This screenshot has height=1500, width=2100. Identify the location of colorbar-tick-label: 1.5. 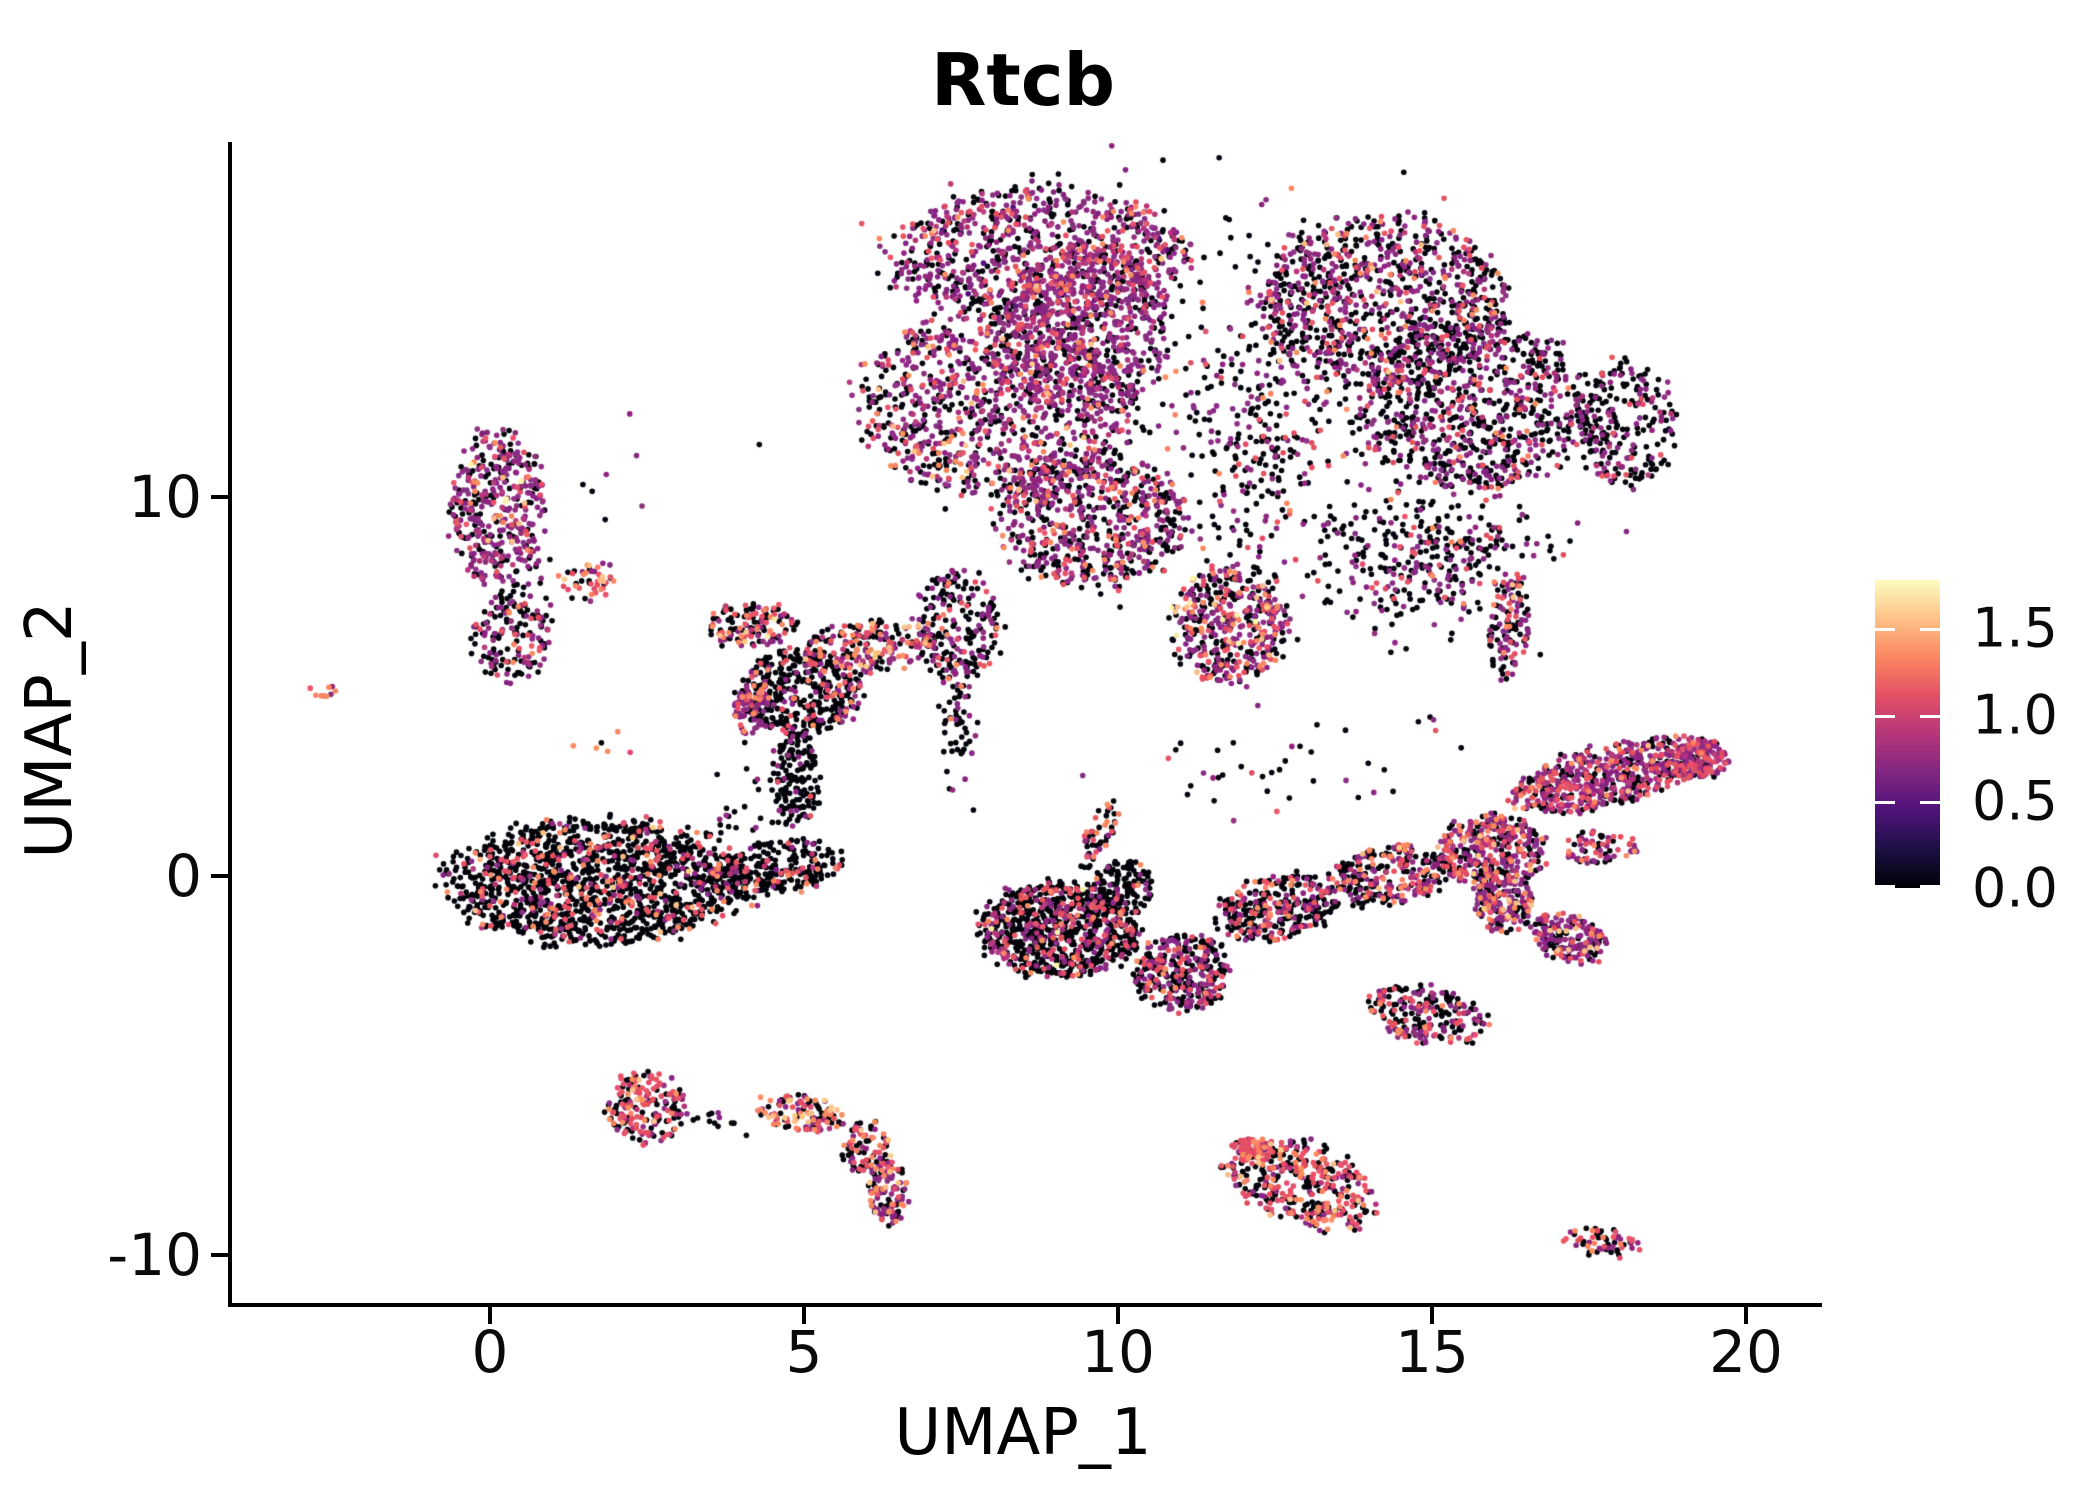
(2015, 628).